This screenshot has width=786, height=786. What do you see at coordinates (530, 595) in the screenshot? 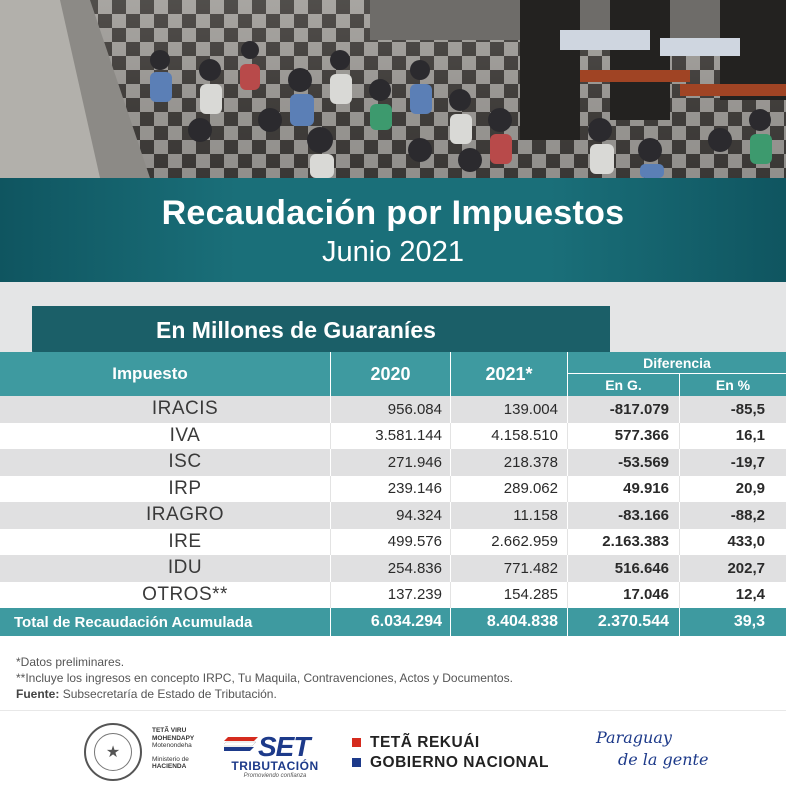
I see `row-2021: 154.285` at bounding box center [530, 595].